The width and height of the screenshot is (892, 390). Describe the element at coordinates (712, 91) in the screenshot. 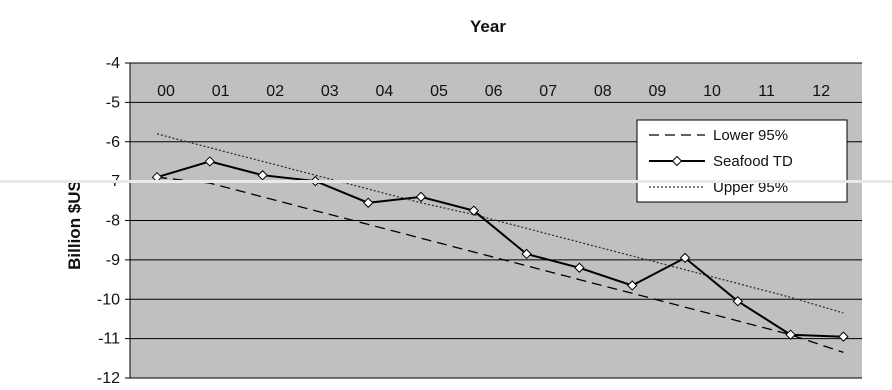

I see `x-tick-label: 10` at that location.